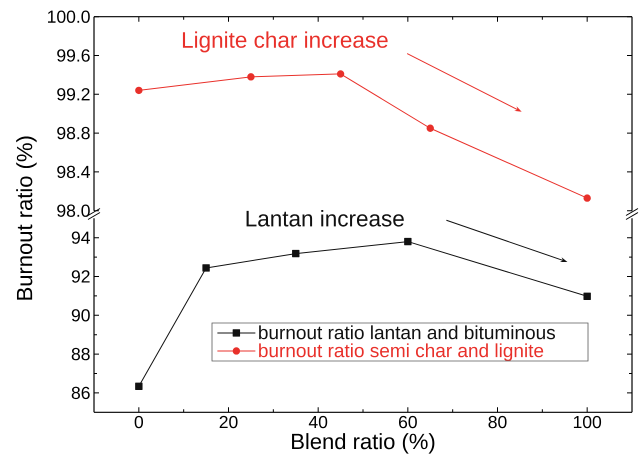  What do you see at coordinates (69, 16) in the screenshot?
I see `y-tick-label: 100.0` at bounding box center [69, 16].